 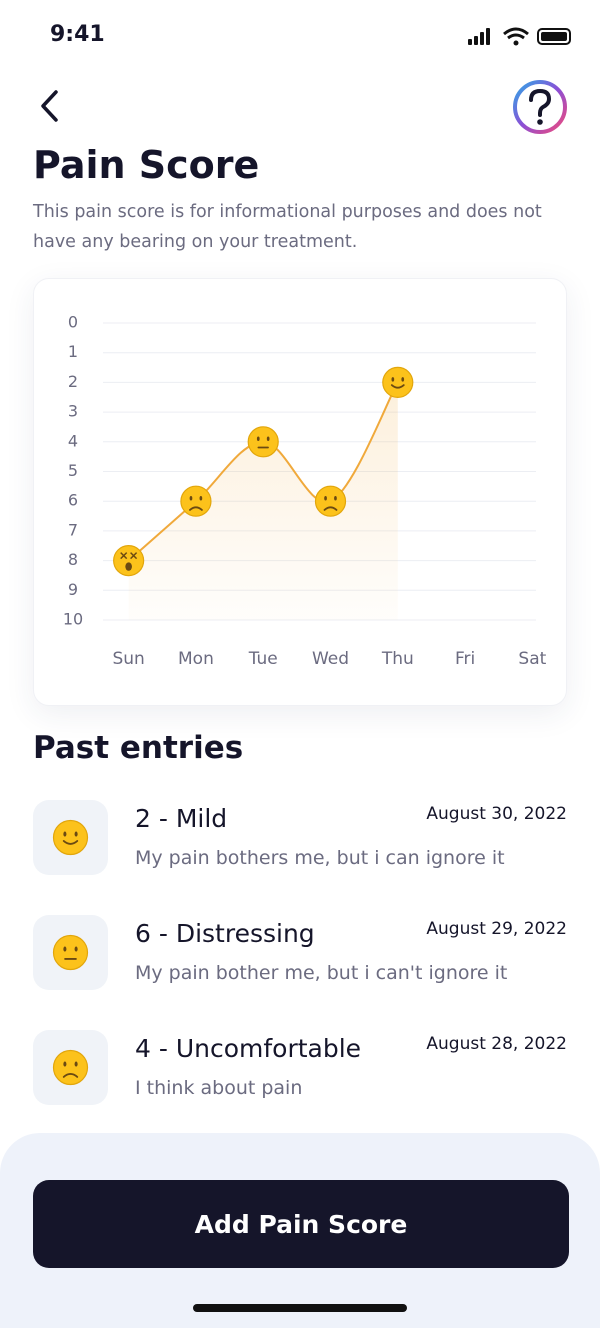 I want to click on status-icons, so click(x=519, y=36).